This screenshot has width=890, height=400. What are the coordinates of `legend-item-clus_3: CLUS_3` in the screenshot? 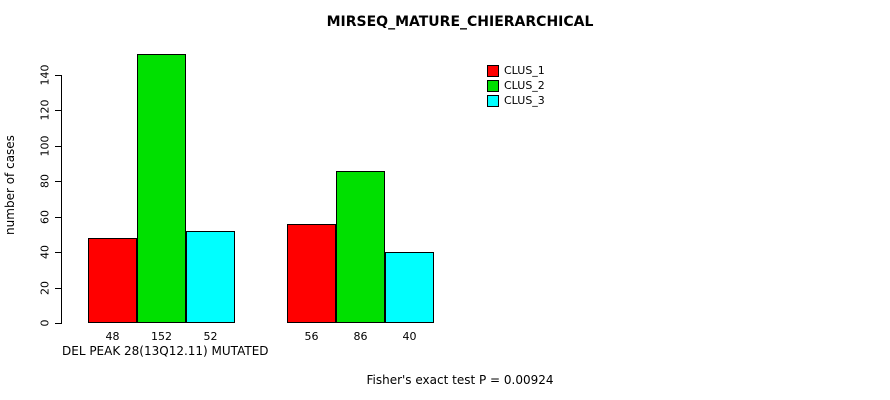 It's located at (516, 100).